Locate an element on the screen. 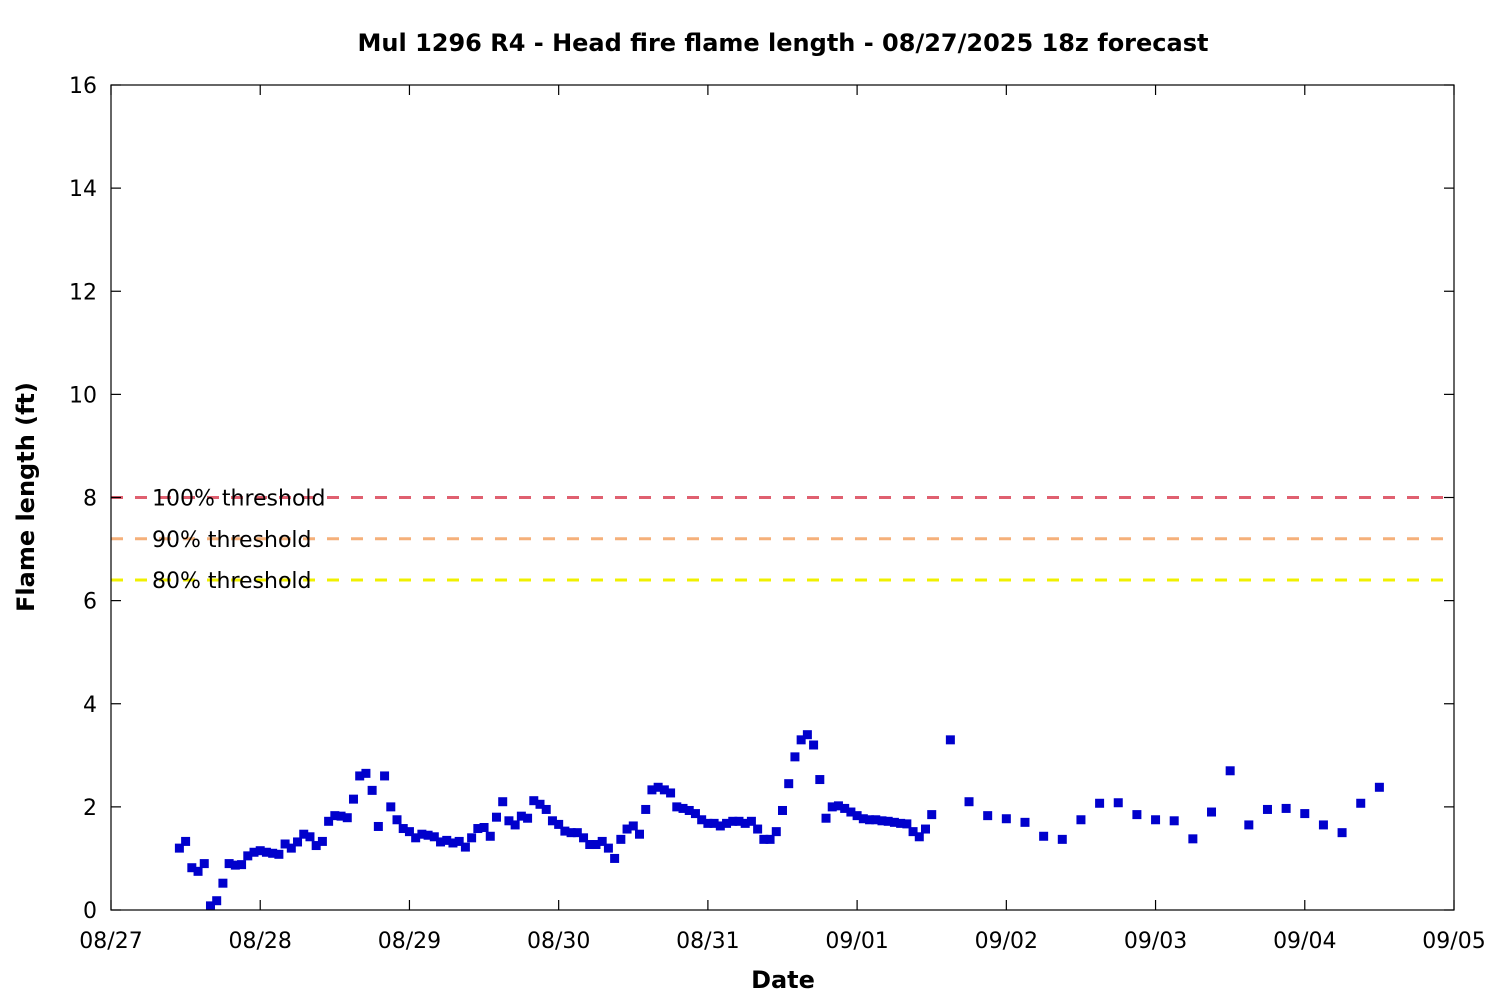 This screenshot has width=1500, height=1000. y-tick-label: 16 is located at coordinates (83, 86).